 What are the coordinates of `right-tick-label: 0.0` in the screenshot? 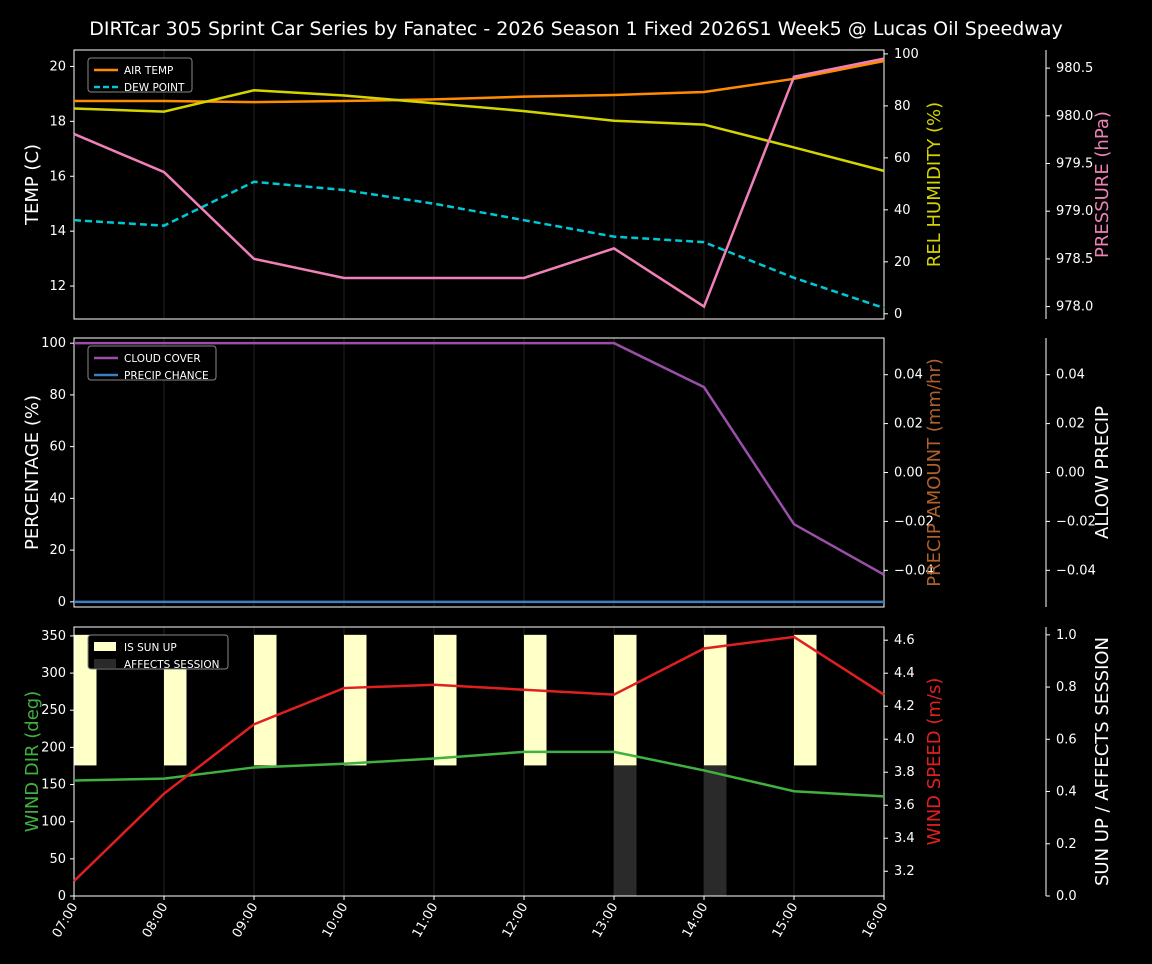 It's located at (1066, 896).